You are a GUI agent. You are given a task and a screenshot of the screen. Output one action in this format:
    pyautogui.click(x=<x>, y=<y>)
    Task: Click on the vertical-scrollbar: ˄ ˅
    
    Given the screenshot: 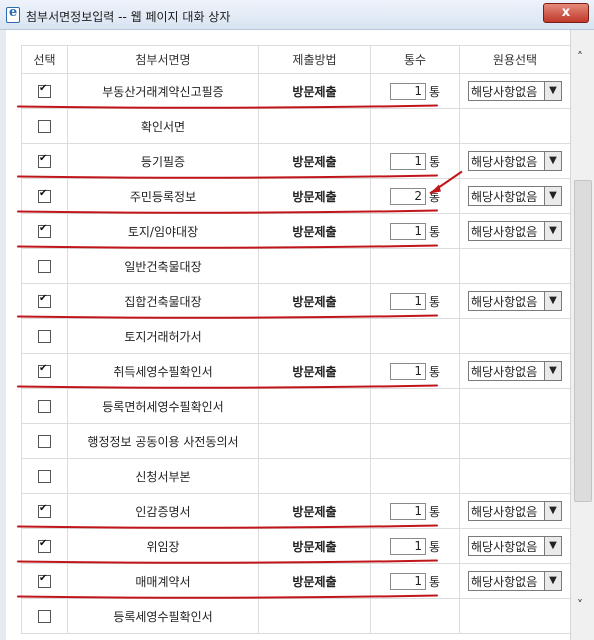 What is the action you would take?
    pyautogui.click(x=582, y=335)
    